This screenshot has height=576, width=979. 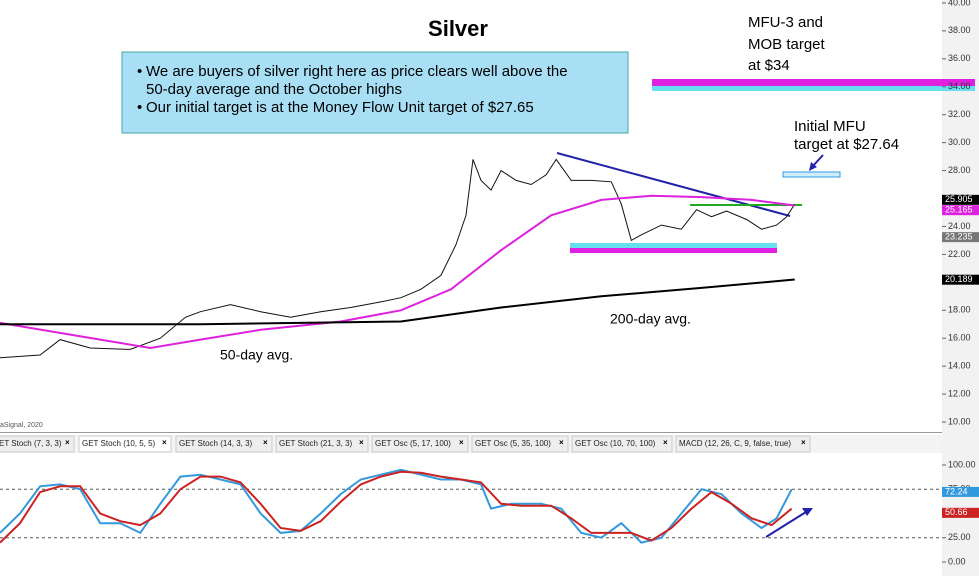 I want to click on y-tick-label: 30.00, so click(x=959, y=142).